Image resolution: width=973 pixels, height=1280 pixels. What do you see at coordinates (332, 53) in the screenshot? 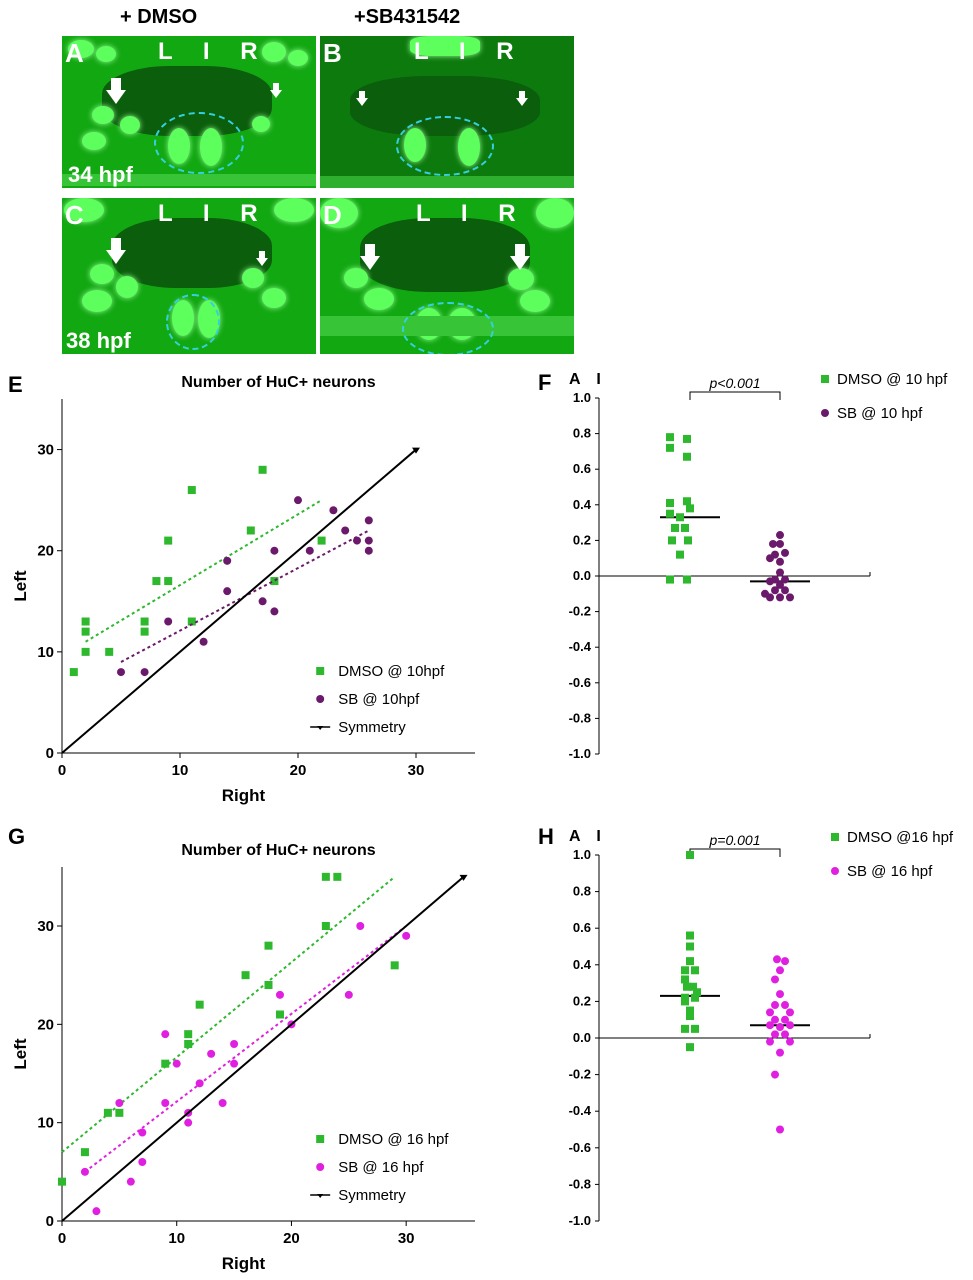
I see `panel-letter-b: B` at bounding box center [332, 53].